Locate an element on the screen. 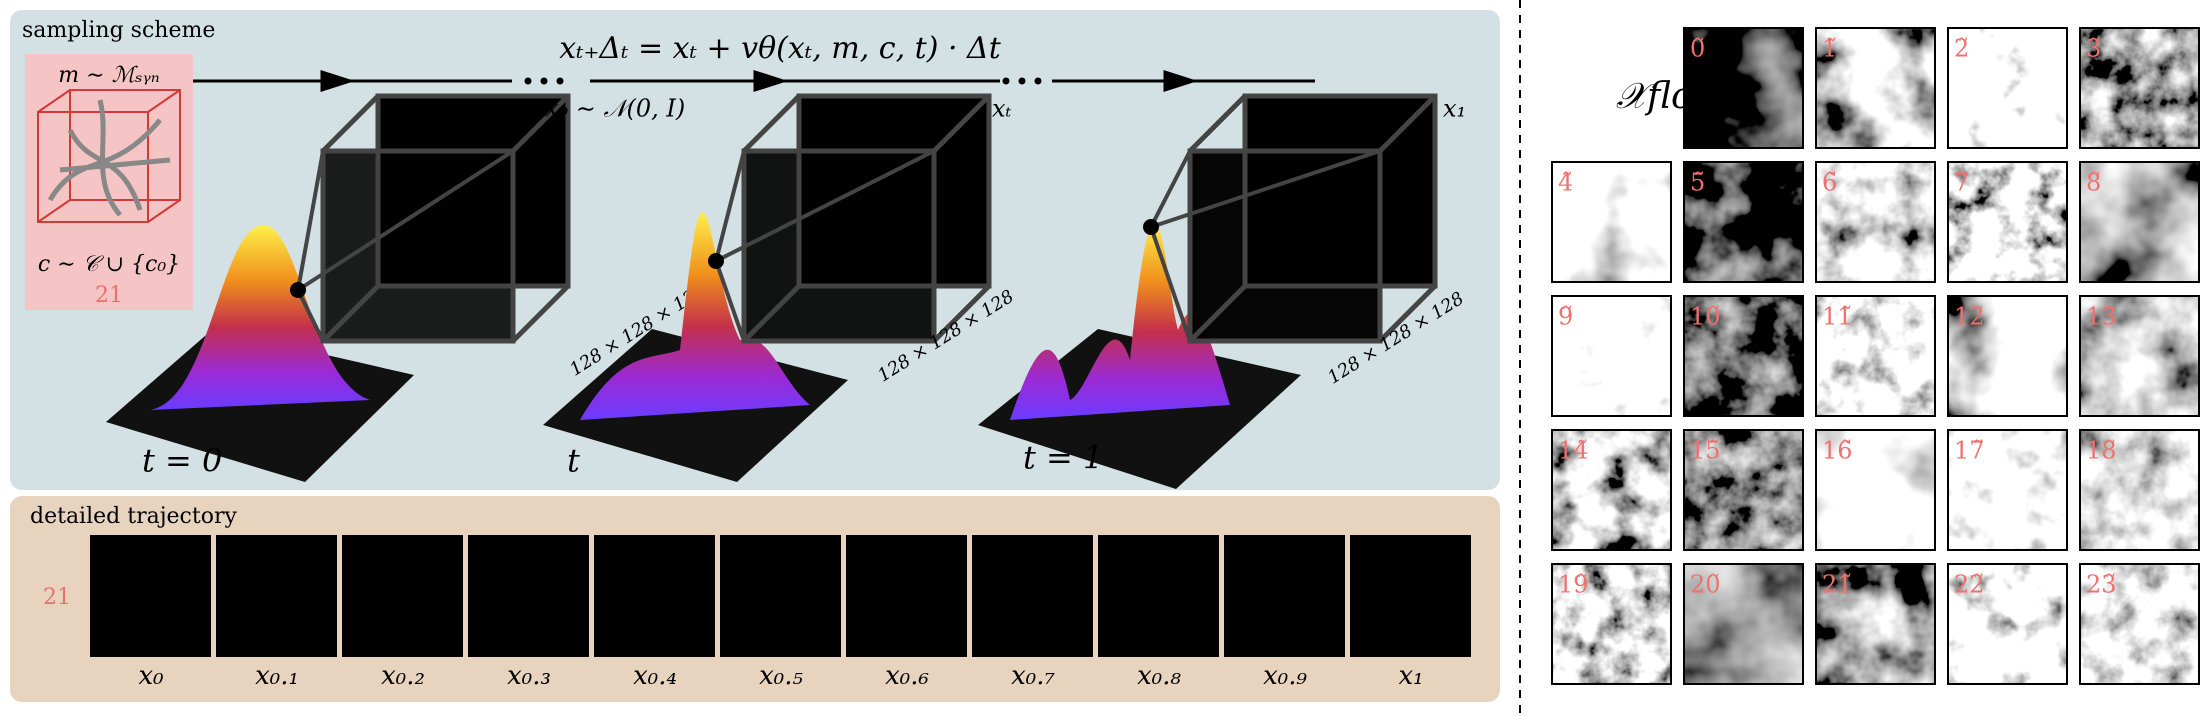 This screenshot has width=2211, height=716. state-label: x₁ is located at coordinates (1454, 109).